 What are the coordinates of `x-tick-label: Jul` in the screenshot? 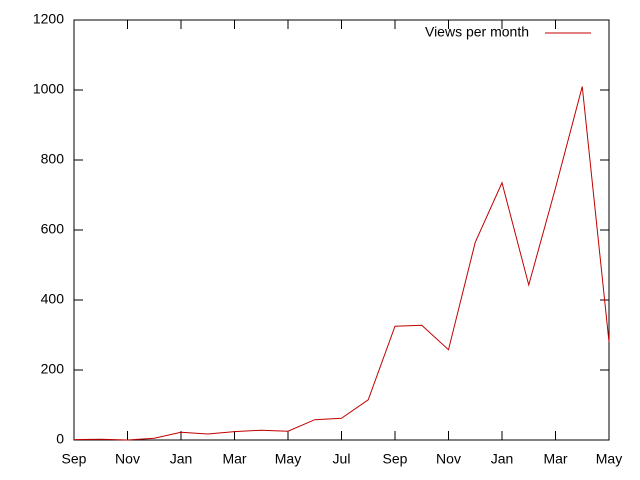 It's located at (342, 459).